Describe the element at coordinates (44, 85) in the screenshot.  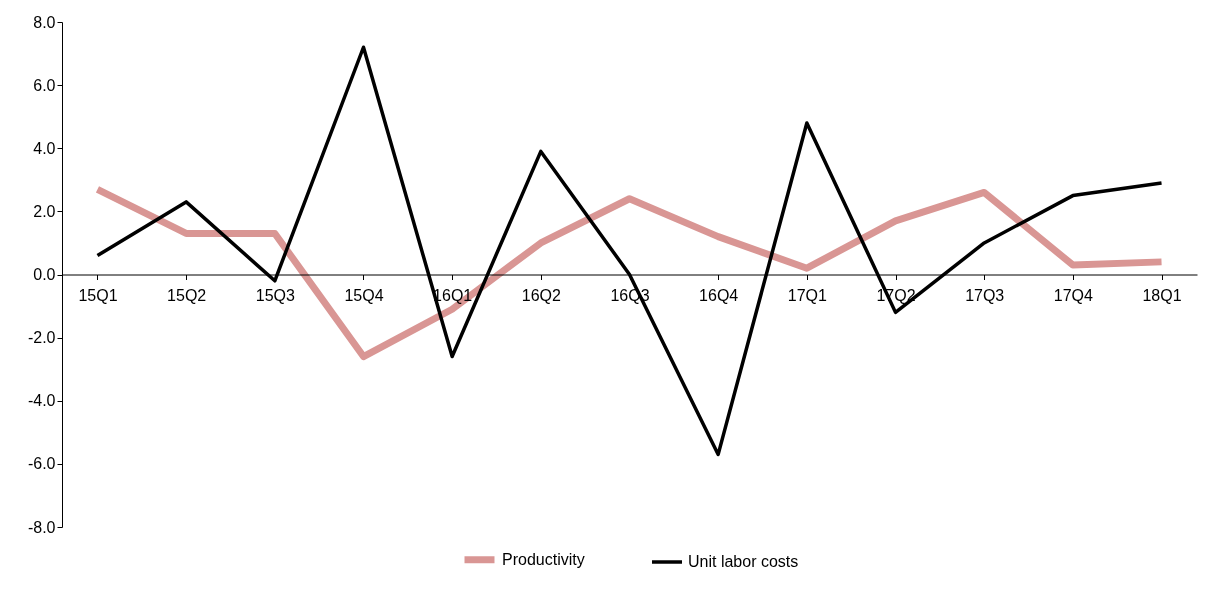
I see `y-tick-label: 6.0` at that location.